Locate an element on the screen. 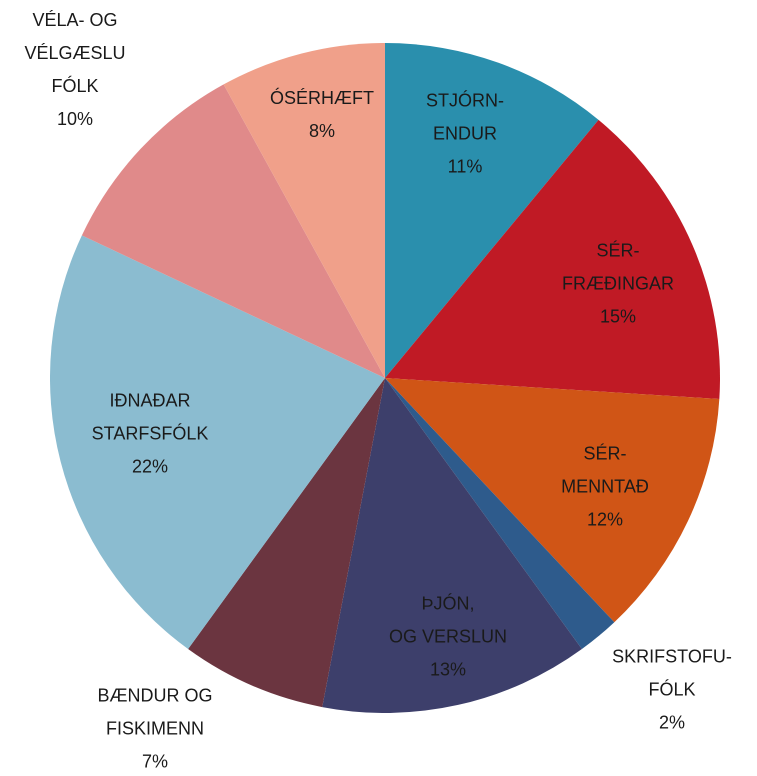  slice-label: SÉR- MENNTAÐ 12% is located at coordinates (605, 487).